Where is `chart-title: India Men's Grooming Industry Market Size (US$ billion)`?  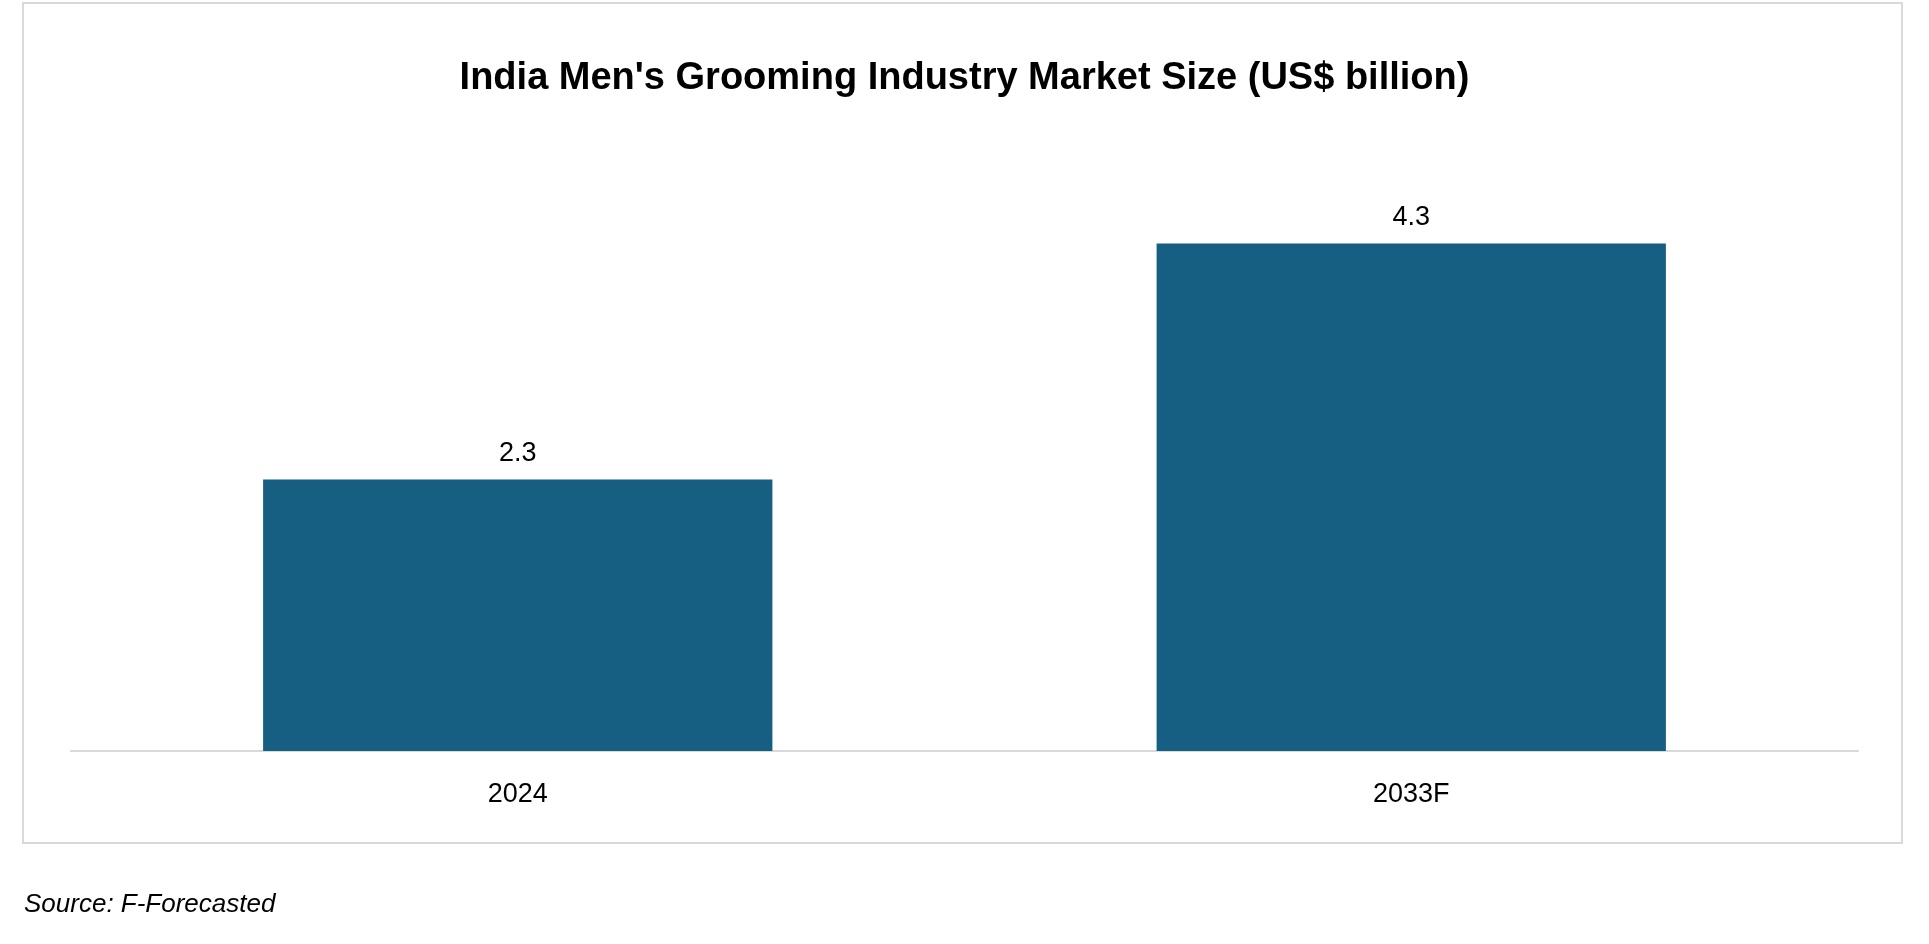
chart-title: India Men's Grooming Industry Market Size (US$ billion) is located at coordinates (964, 76).